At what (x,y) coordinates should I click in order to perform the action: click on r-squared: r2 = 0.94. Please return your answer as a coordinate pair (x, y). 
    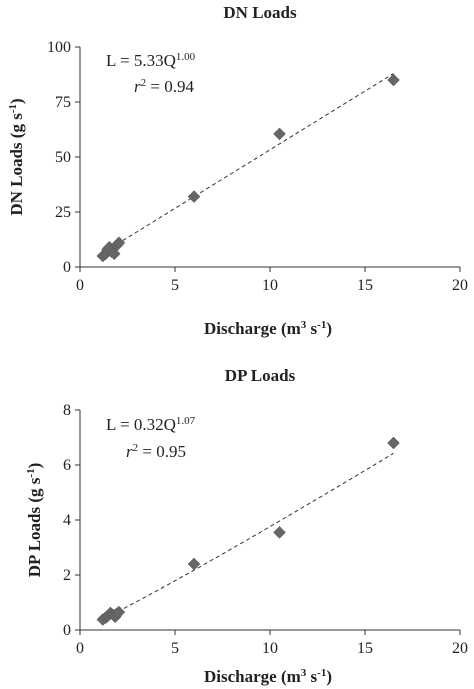
    Looking at the image, I should click on (164, 86).